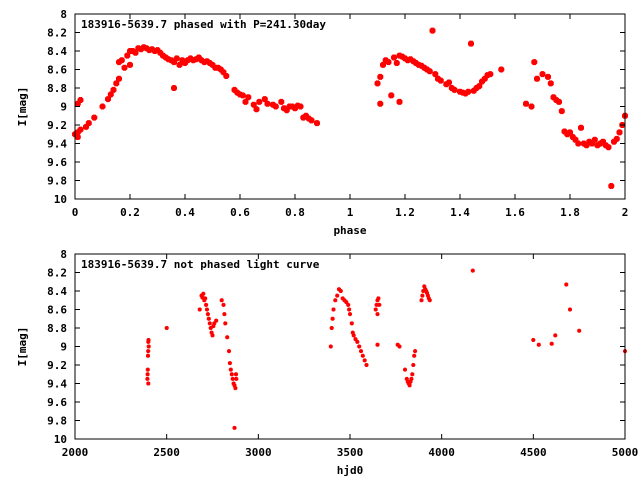 The width and height of the screenshot is (640, 480). What do you see at coordinates (200, 264) in the screenshot?
I see `unphased-plot-title: 183916-5639.7 not phased light curve` at bounding box center [200, 264].